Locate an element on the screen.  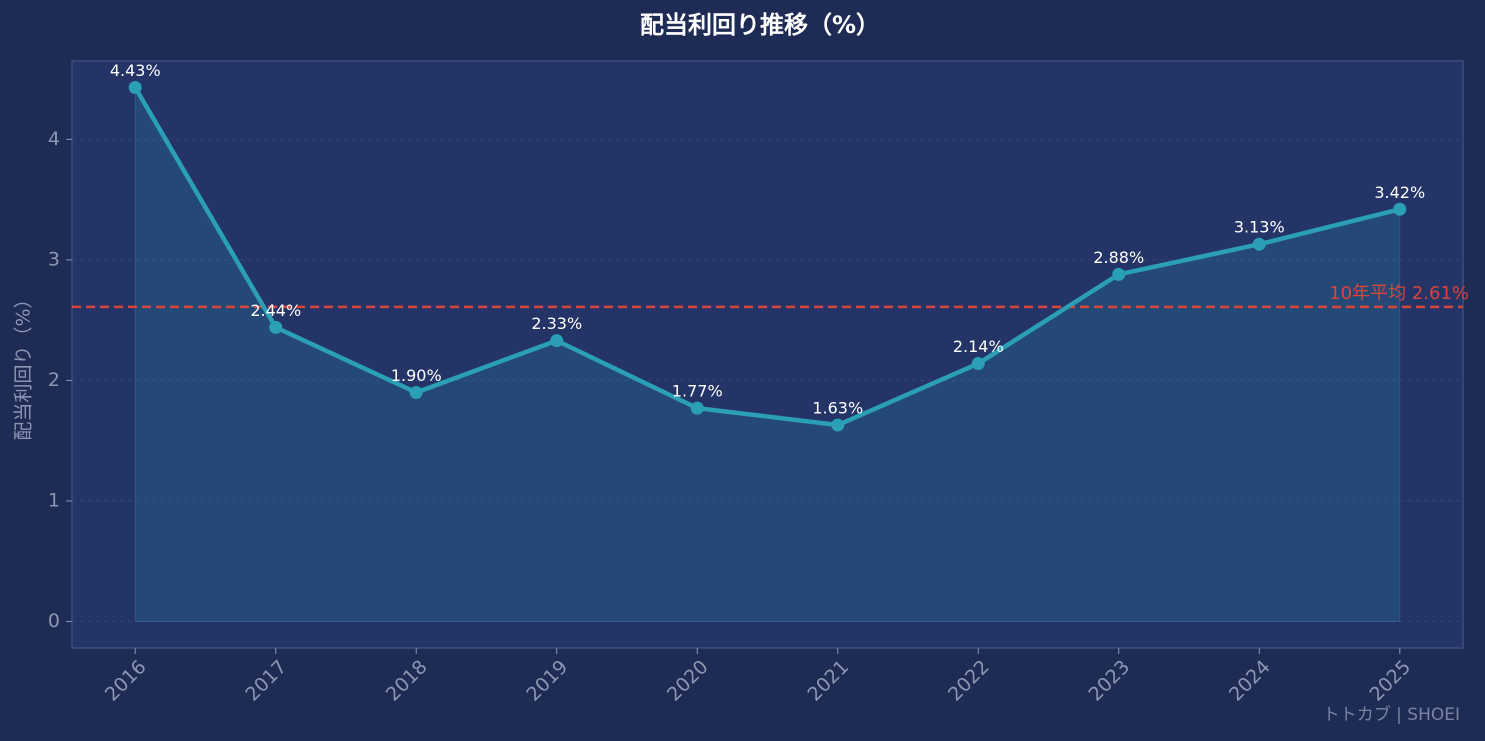
chart-title: 配当利回り推移（%） is located at coordinates (760, 25).